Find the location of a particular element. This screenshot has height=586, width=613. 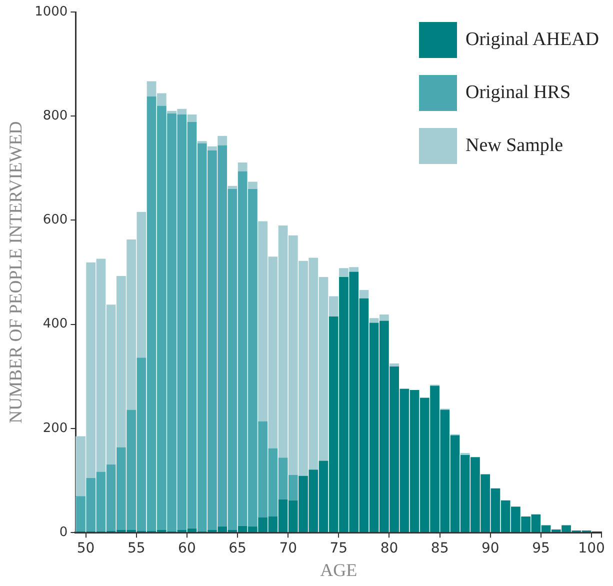

x-tick-label: 100 is located at coordinates (591, 548).